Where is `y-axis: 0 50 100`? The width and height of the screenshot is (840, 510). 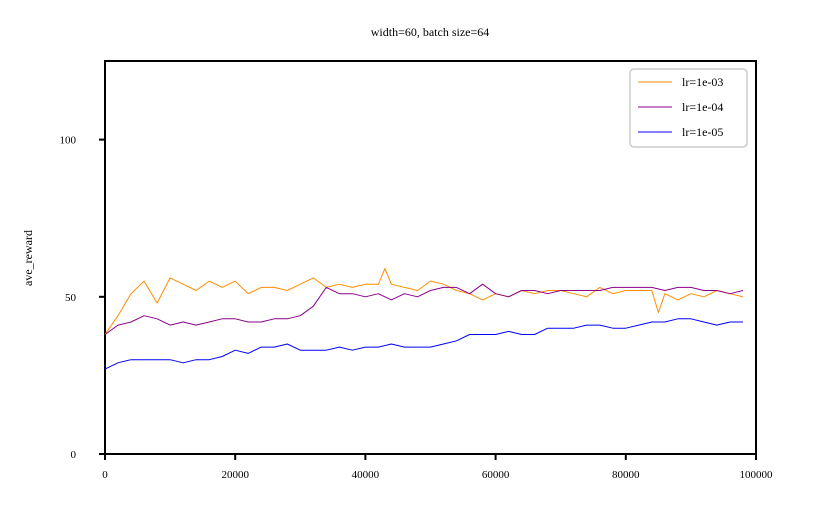
y-axis: 0 50 100 is located at coordinates (82, 298).